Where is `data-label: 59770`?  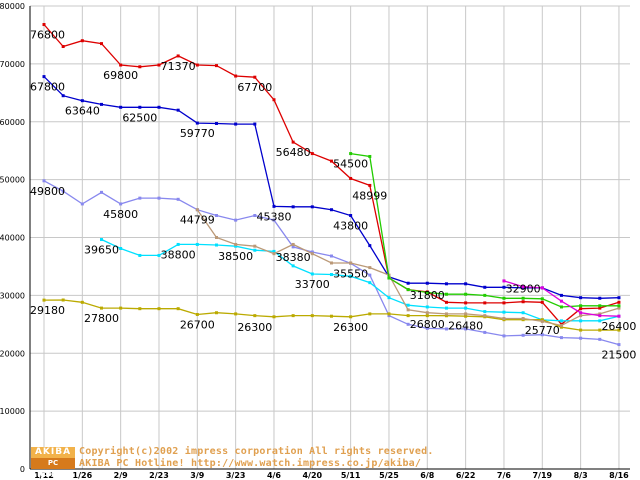 data-label: 59770 is located at coordinates (197, 133).